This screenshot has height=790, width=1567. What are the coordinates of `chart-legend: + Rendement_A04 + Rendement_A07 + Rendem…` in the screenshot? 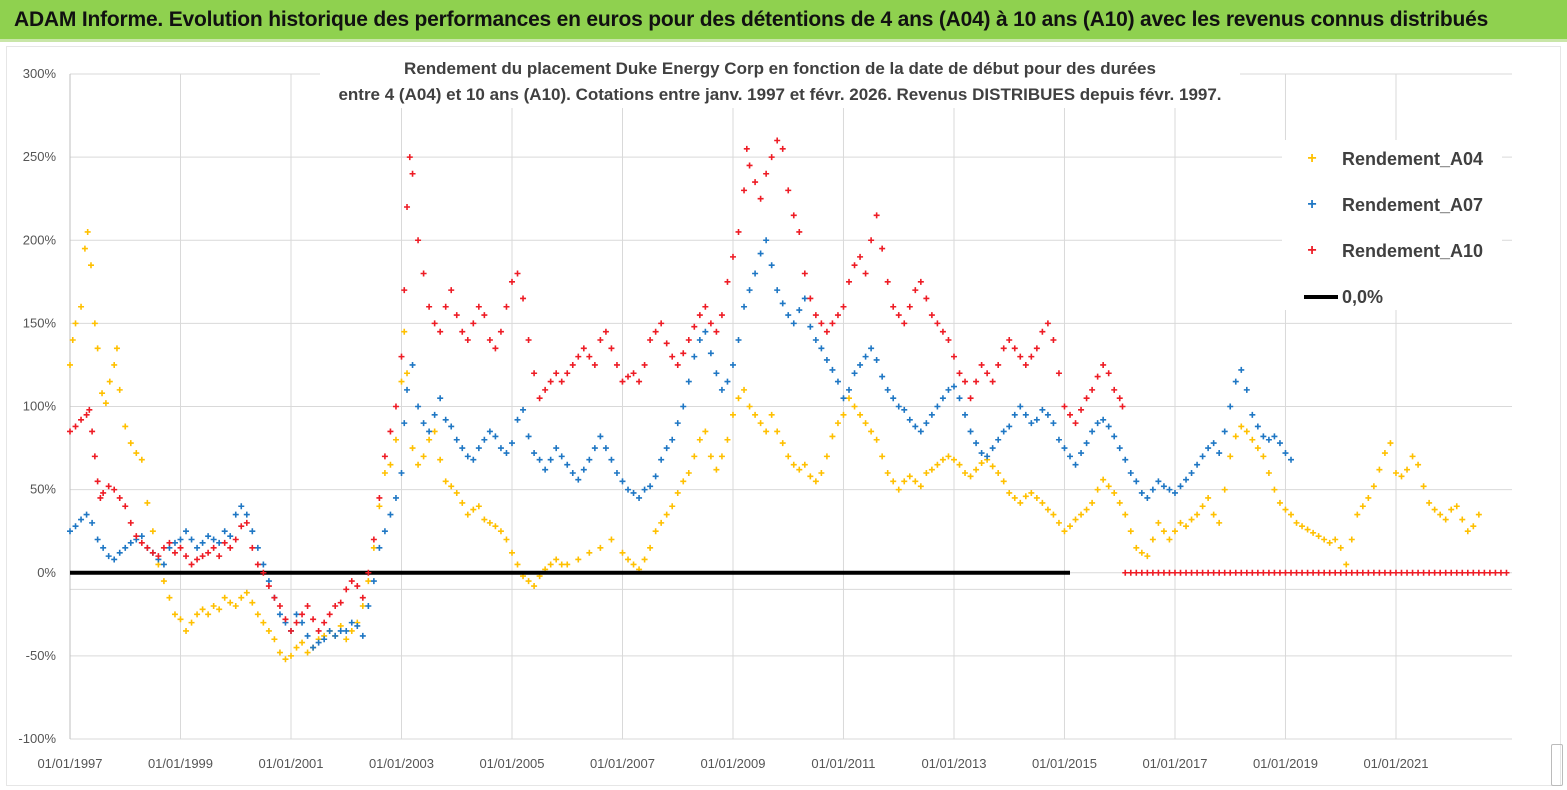 It's located at (1392, 225).